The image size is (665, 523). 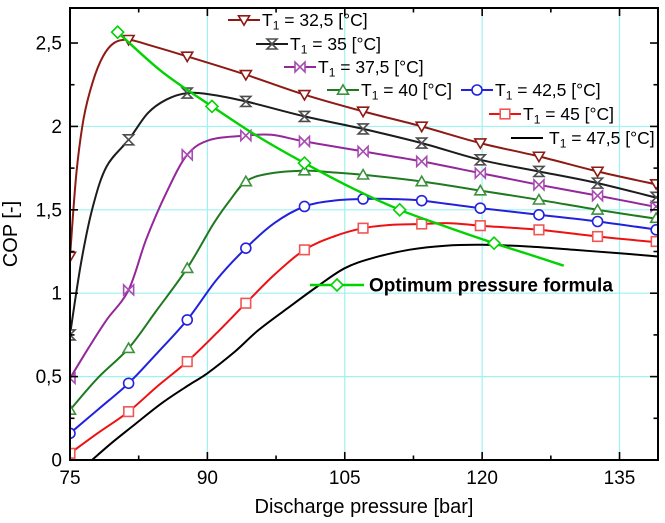 I want to click on x-tick-label: 120, so click(x=482, y=478).